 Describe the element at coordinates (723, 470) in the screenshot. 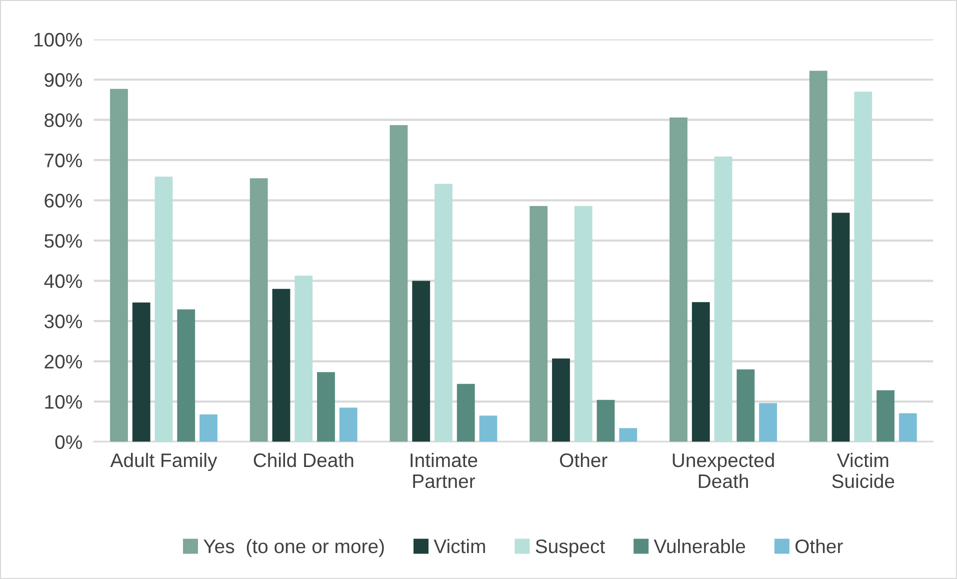

I see `x-tick-label: Unexpected Death` at that location.